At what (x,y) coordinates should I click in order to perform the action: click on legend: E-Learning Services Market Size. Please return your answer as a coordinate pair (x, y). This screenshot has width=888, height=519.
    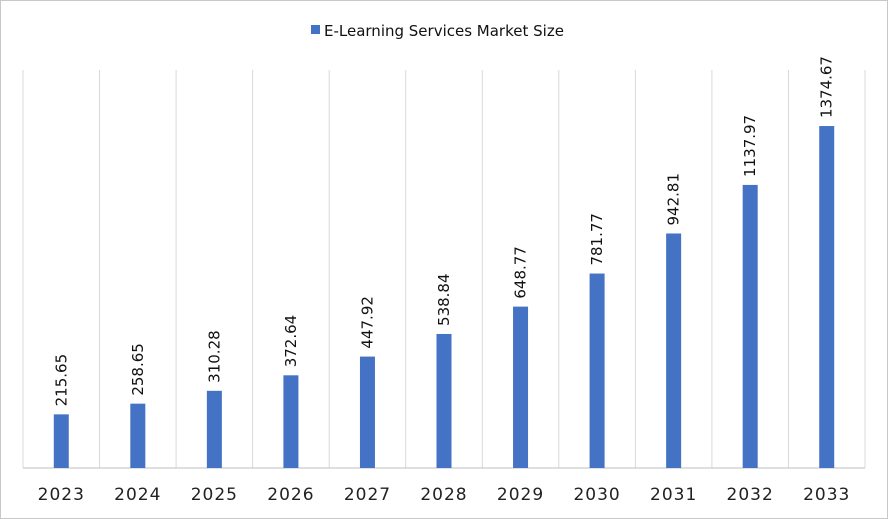
    Looking at the image, I should click on (437, 31).